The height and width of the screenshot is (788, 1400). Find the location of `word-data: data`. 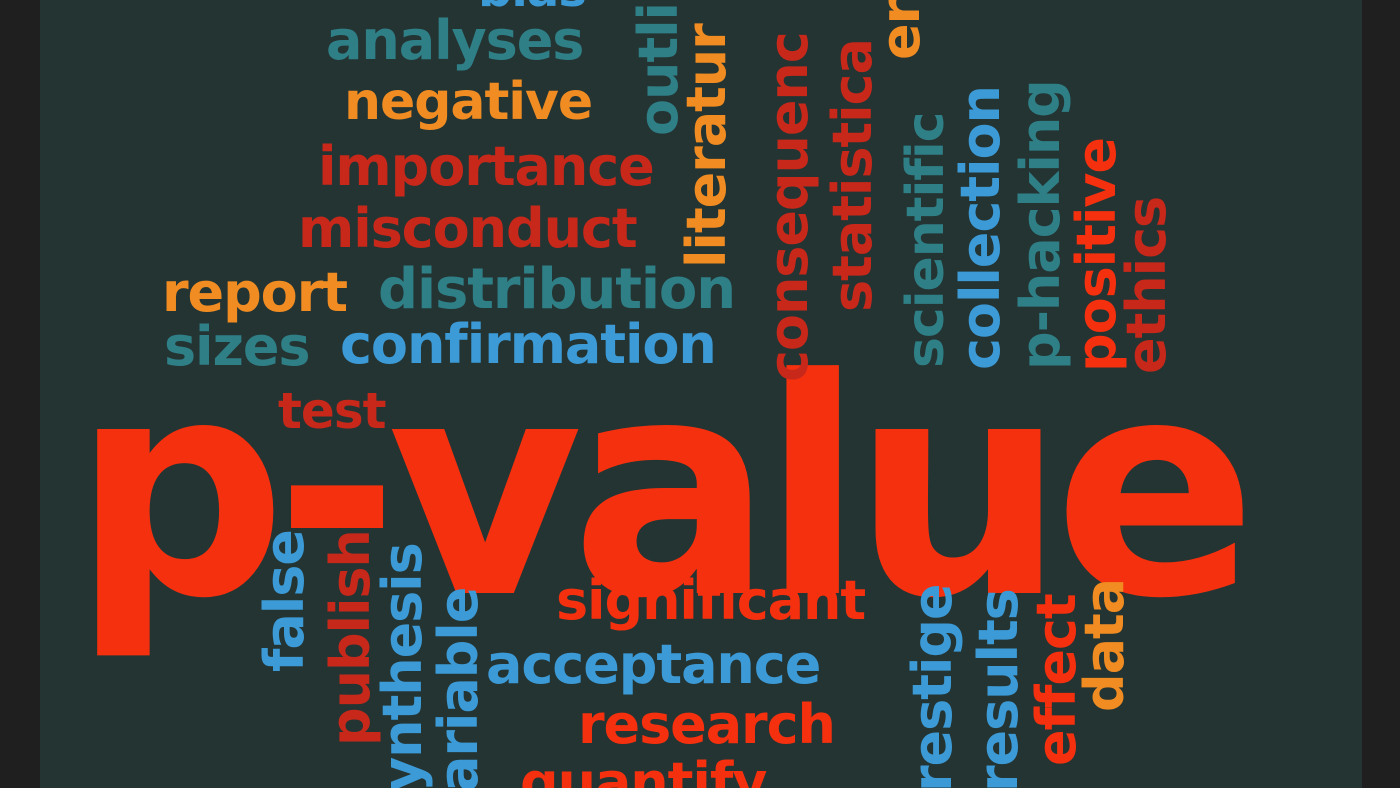

word-data: data is located at coordinates (1104, 645).